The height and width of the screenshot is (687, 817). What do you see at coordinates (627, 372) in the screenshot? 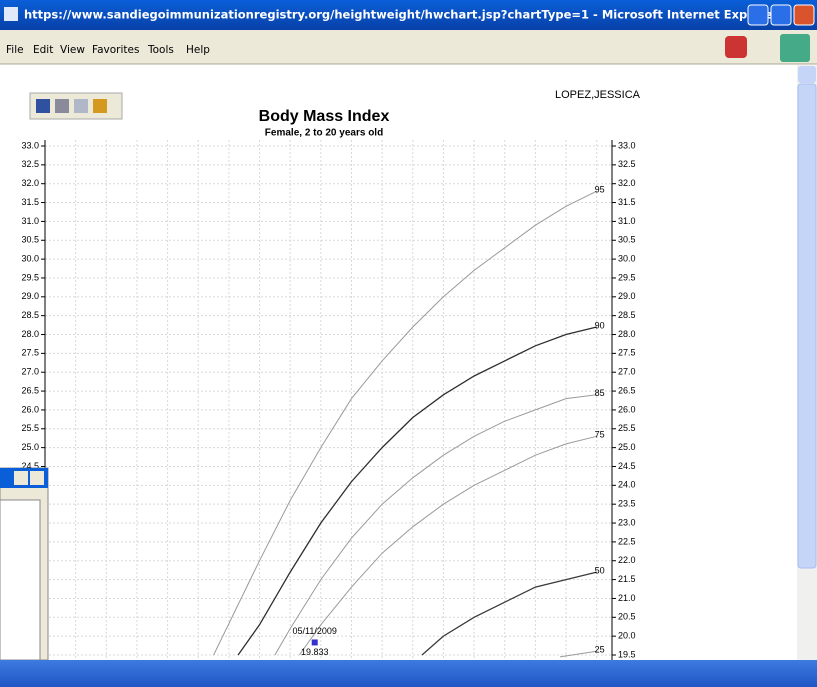
I see `y2-tick-label: 27.0` at bounding box center [627, 372].